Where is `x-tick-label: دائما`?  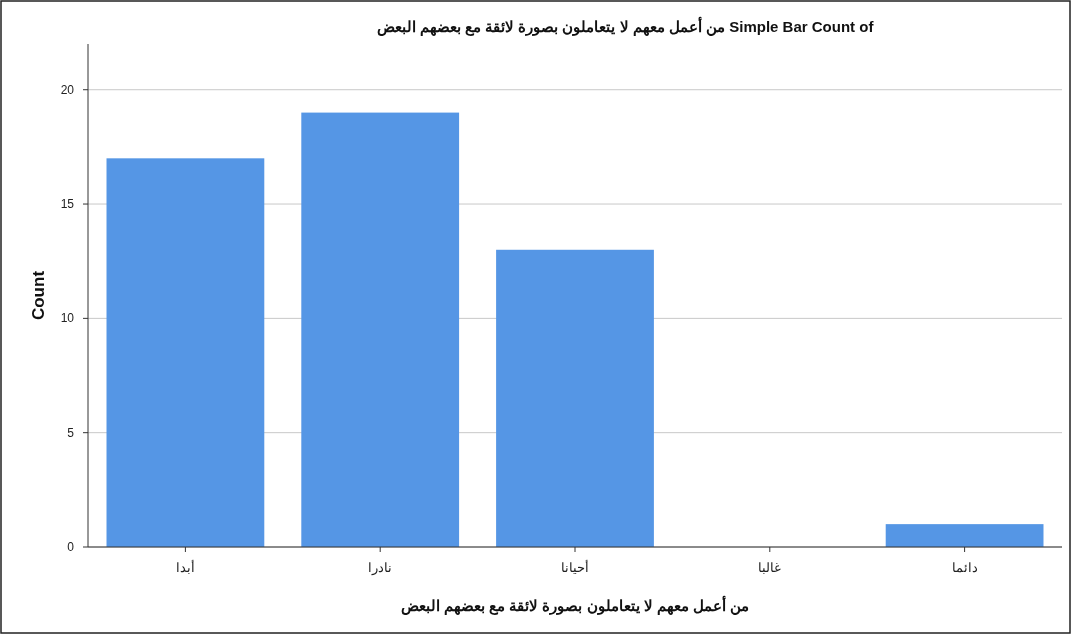
x-tick-label: دائما is located at coordinates (964, 567).